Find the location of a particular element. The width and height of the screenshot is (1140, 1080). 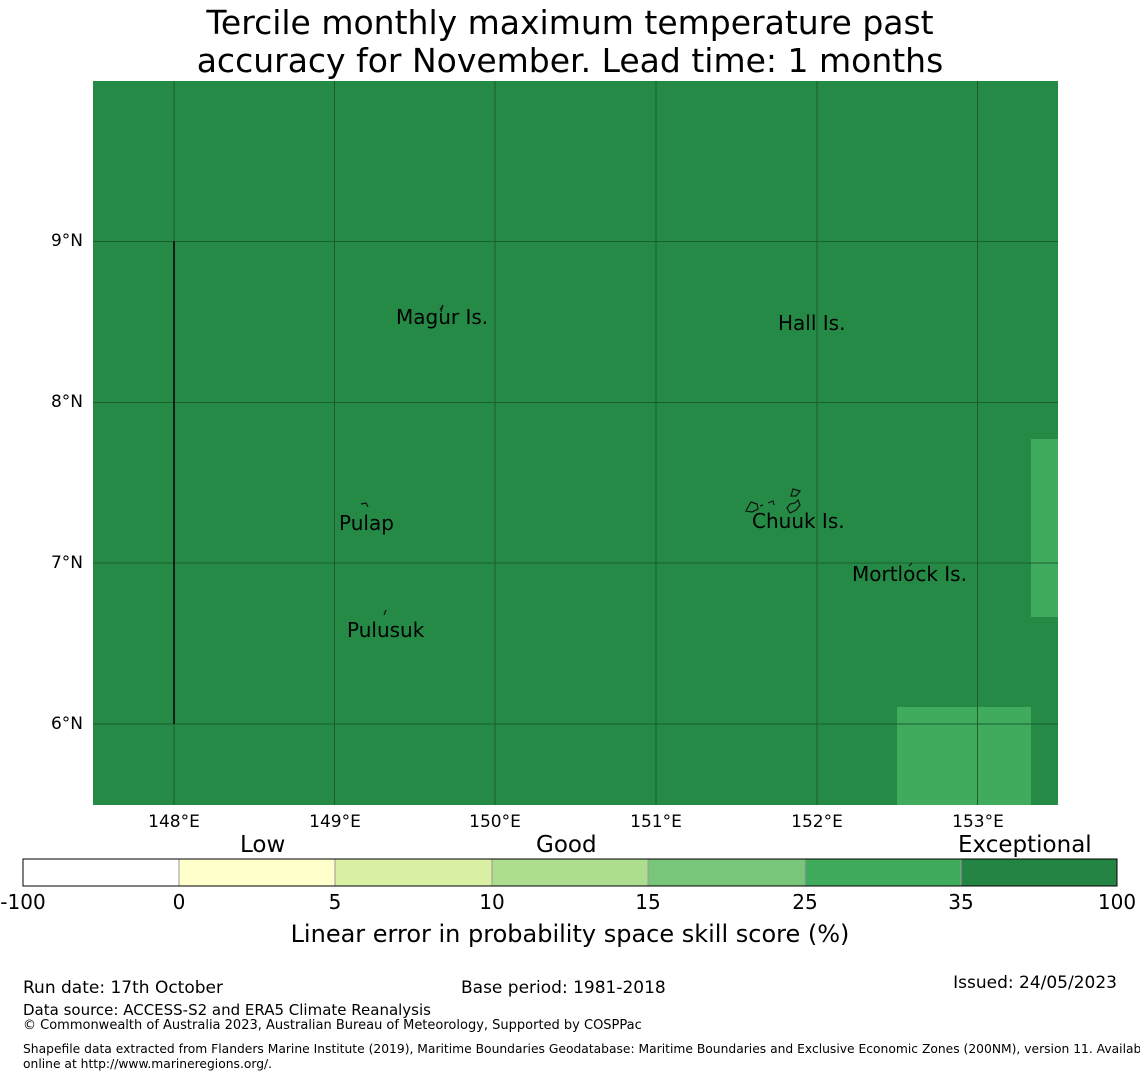

place-label-chuuk: Chuuk Is. is located at coordinates (798, 521).